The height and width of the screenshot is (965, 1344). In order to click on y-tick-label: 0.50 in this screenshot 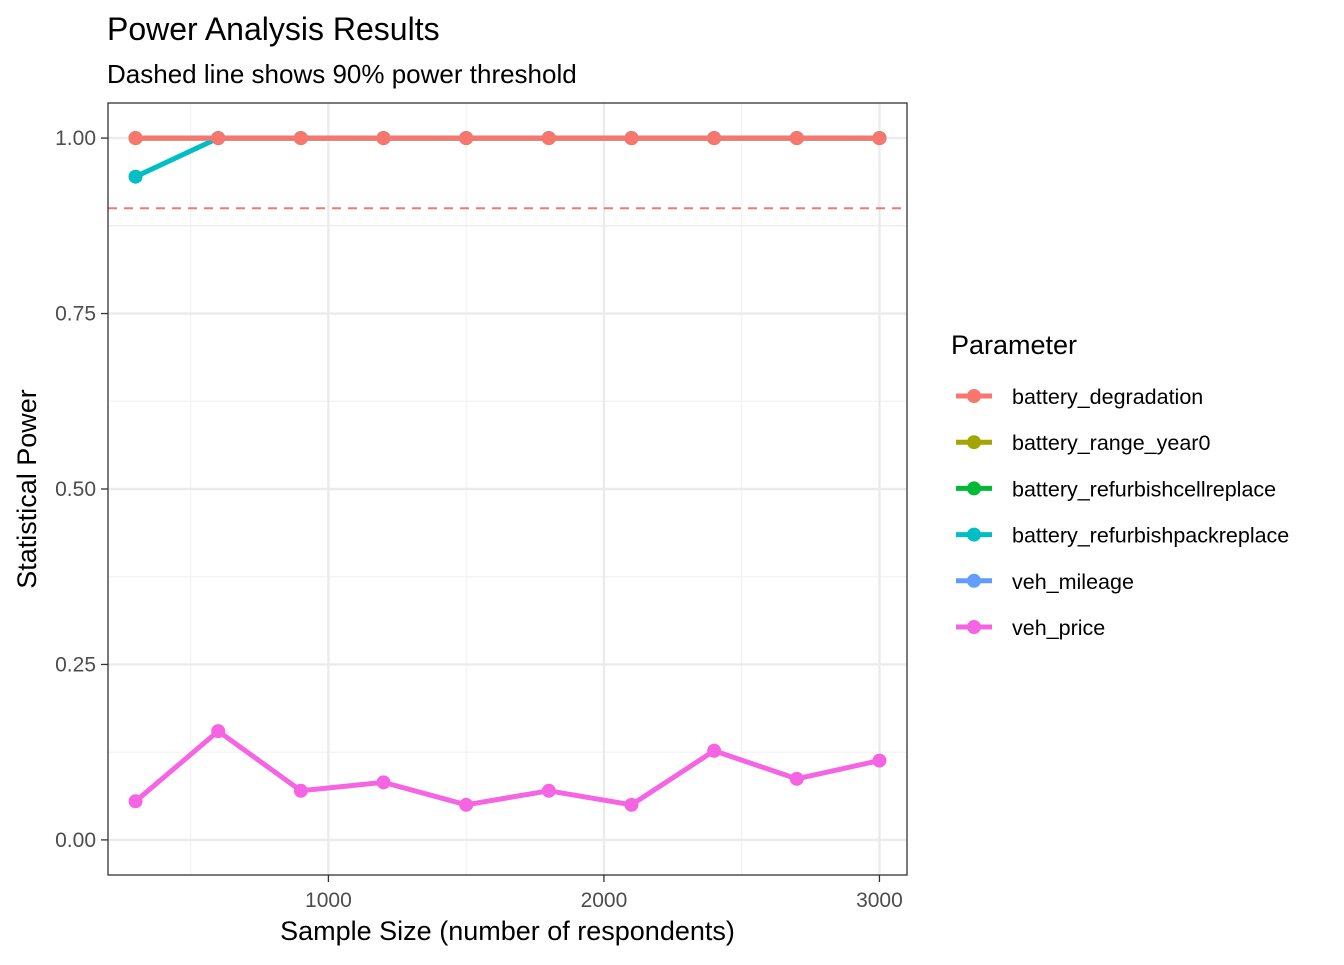, I will do `click(75, 489)`.